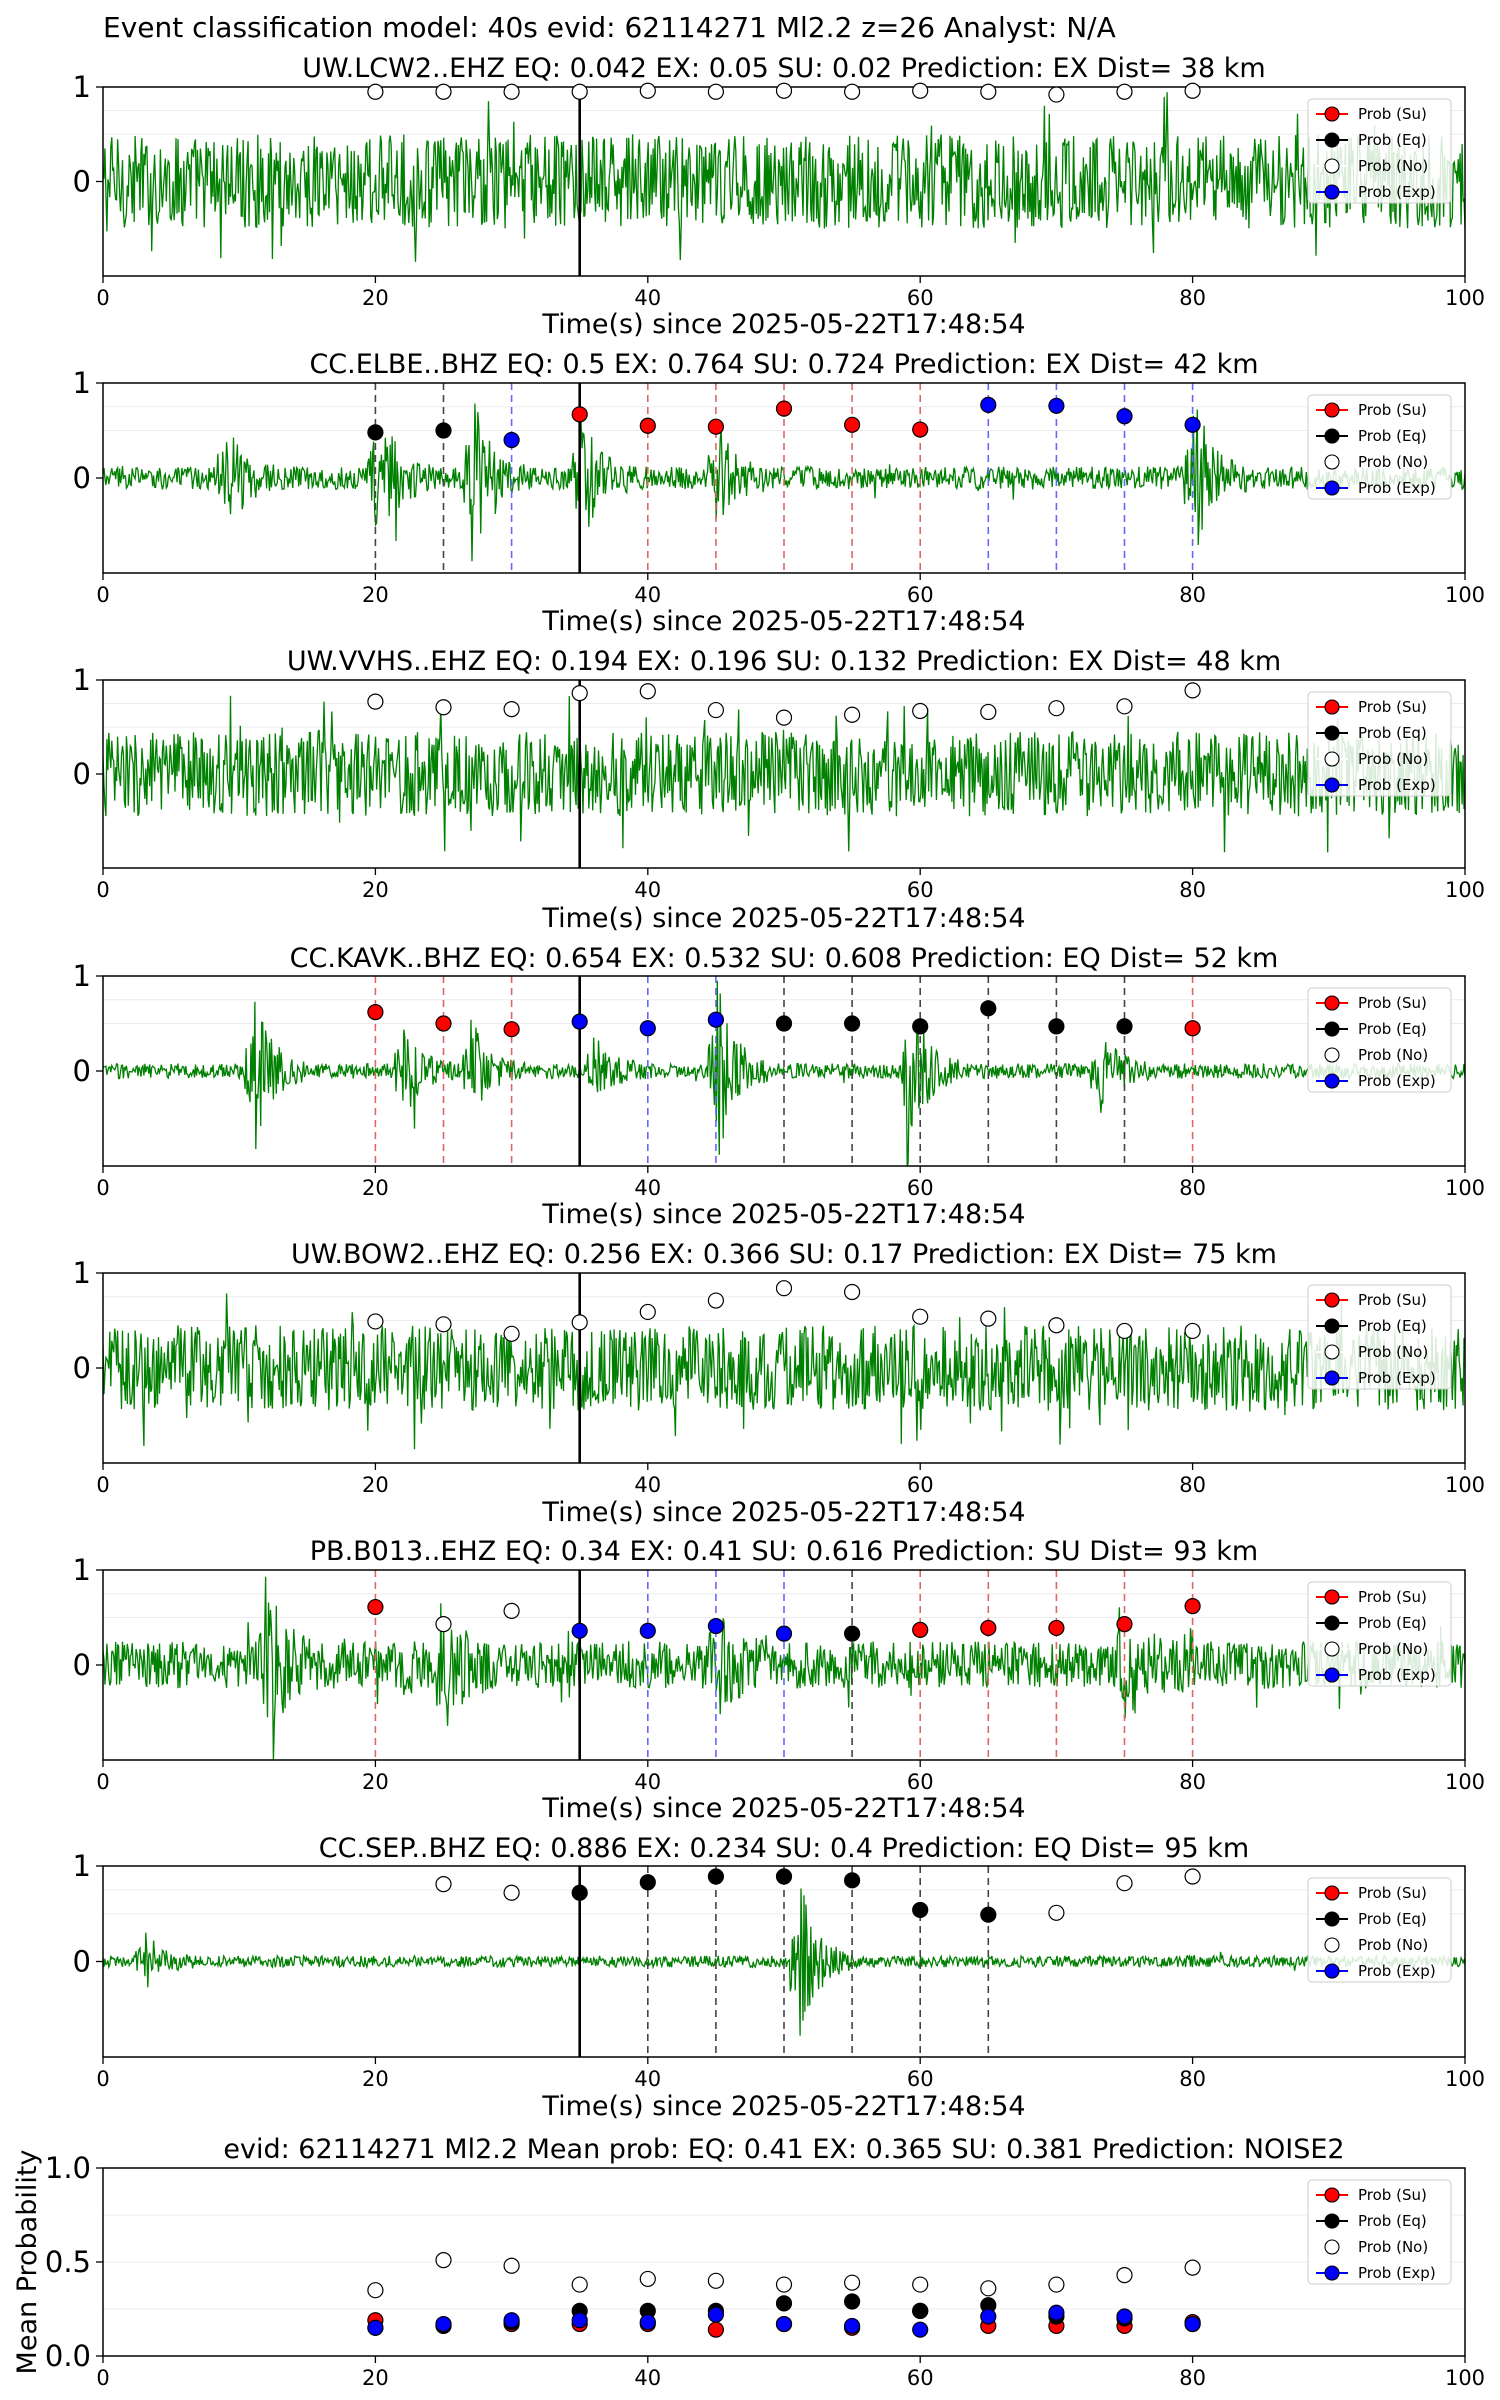 This screenshot has width=1500, height=2400. I want to click on y-tick-label: 0, so click(82, 1071).